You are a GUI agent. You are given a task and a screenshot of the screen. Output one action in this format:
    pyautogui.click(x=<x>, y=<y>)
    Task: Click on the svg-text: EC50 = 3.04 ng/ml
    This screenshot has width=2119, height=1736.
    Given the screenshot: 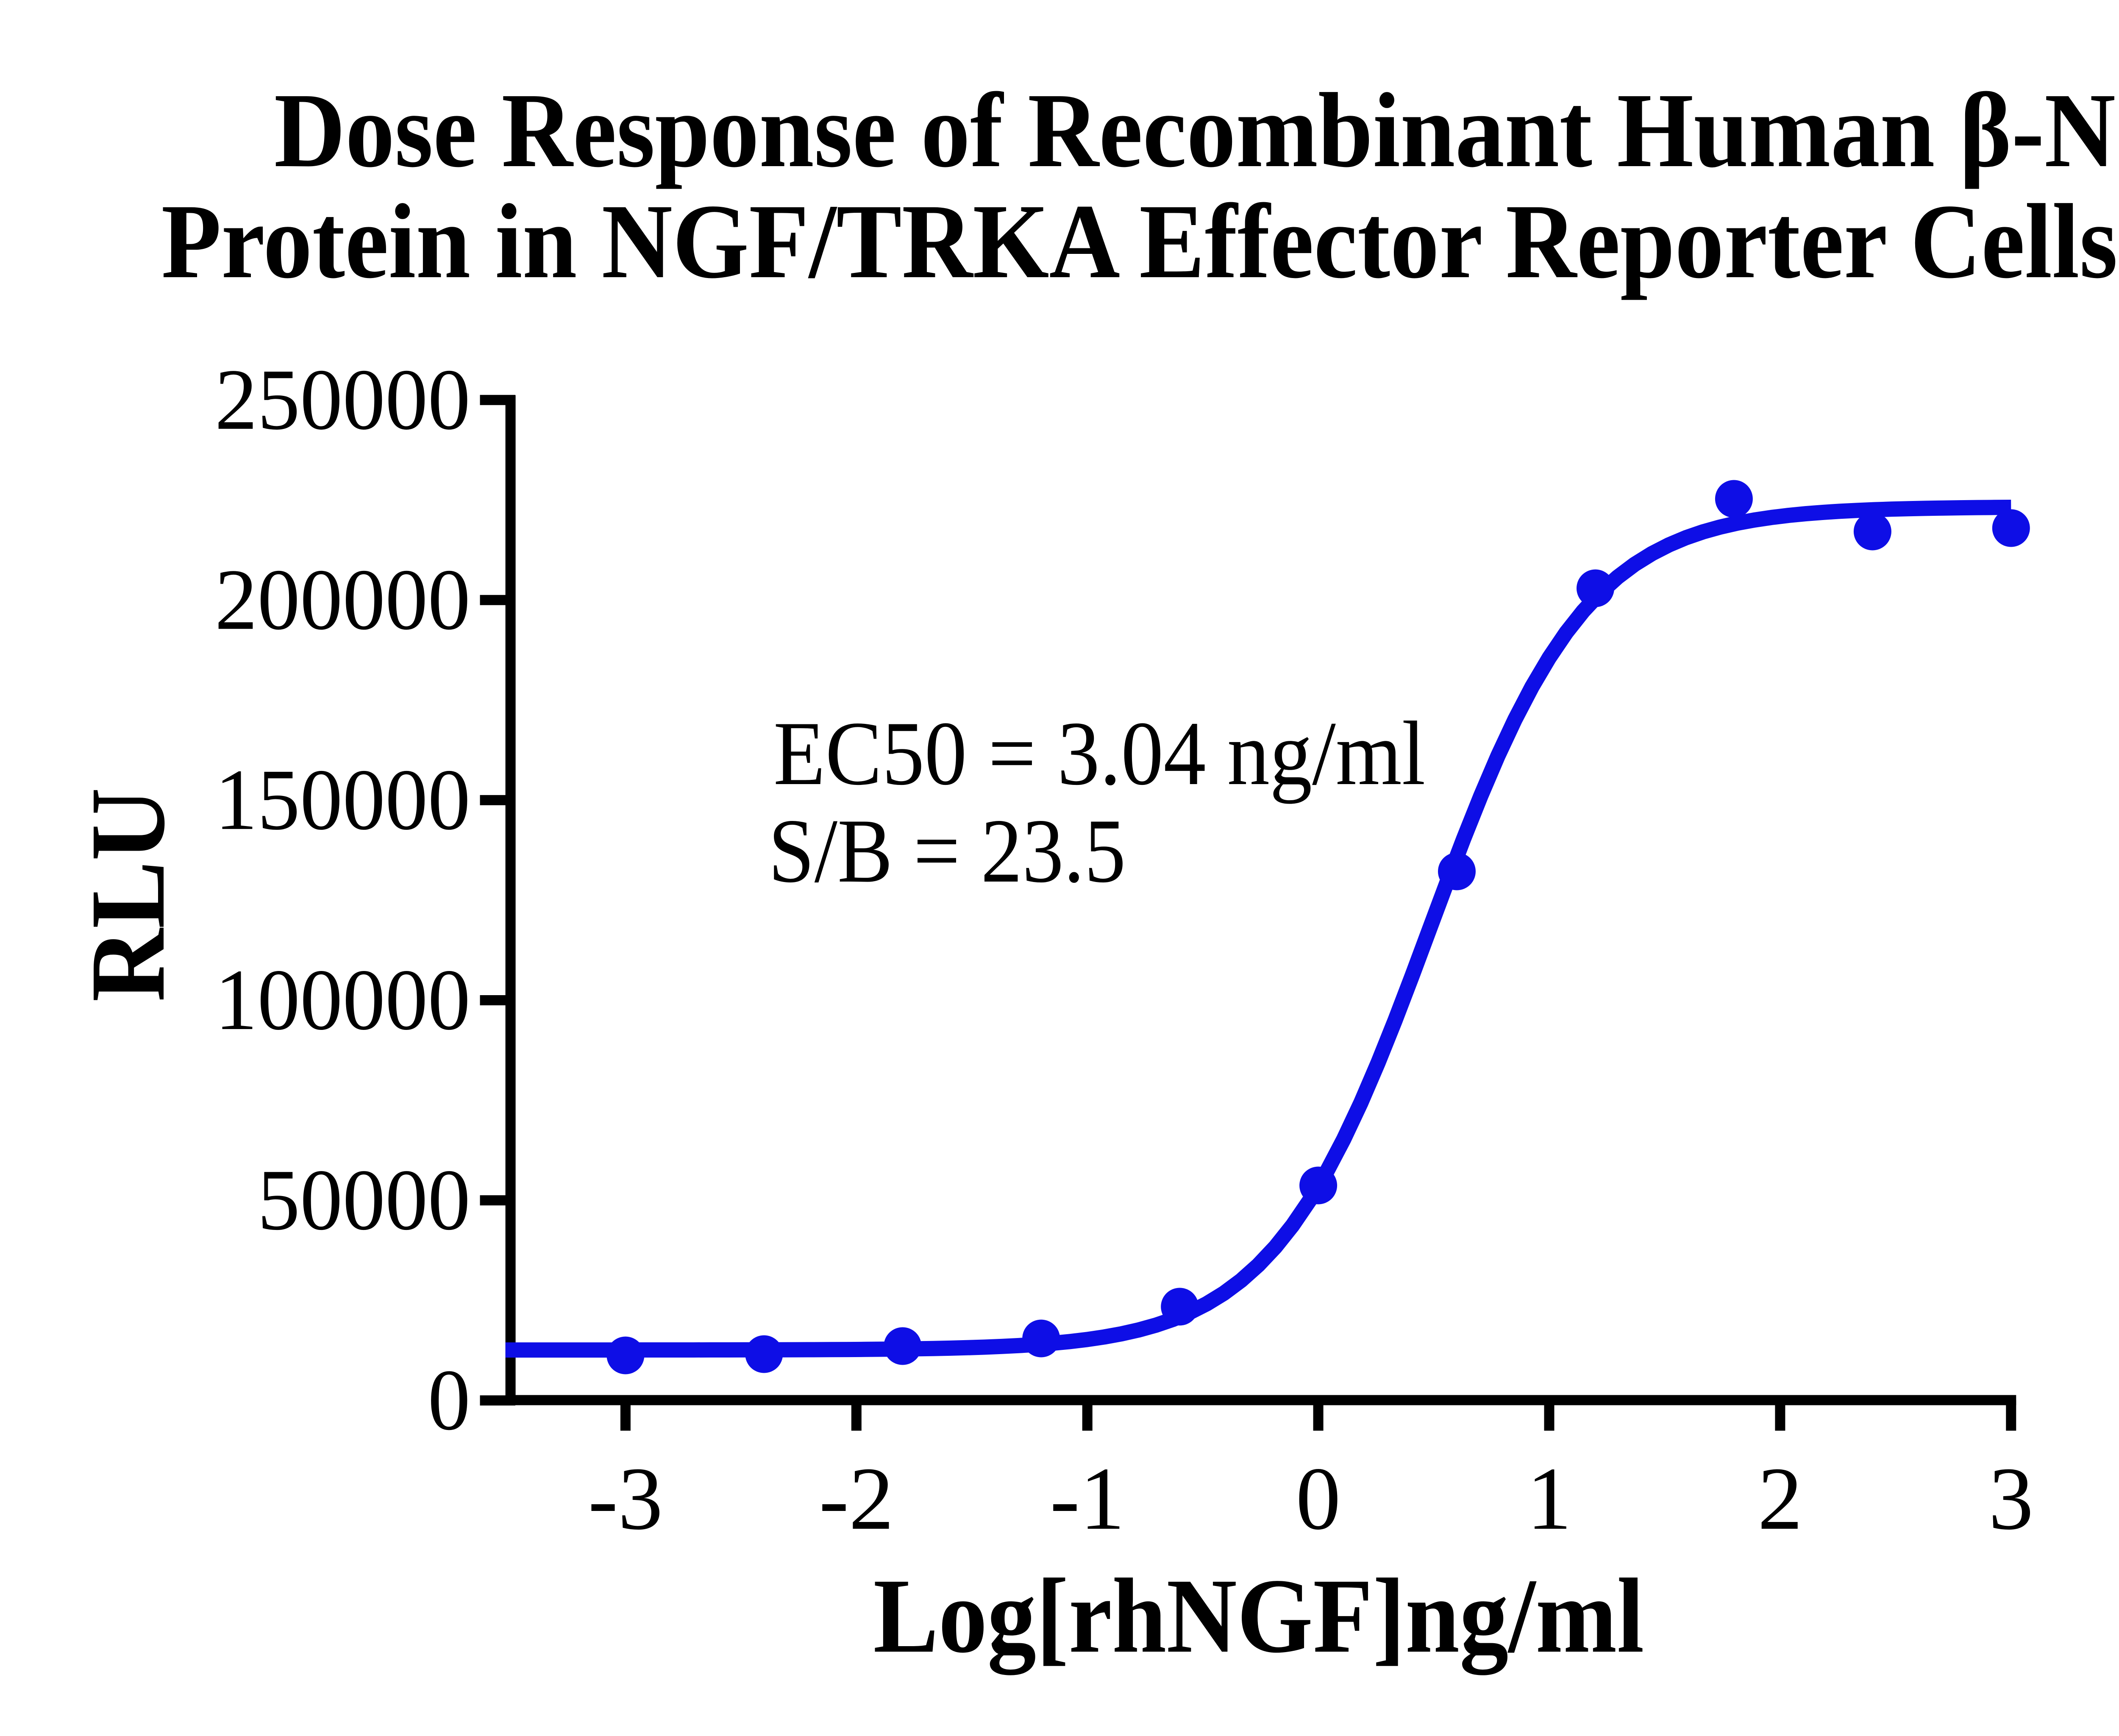 What is the action you would take?
    pyautogui.click(x=1099, y=753)
    